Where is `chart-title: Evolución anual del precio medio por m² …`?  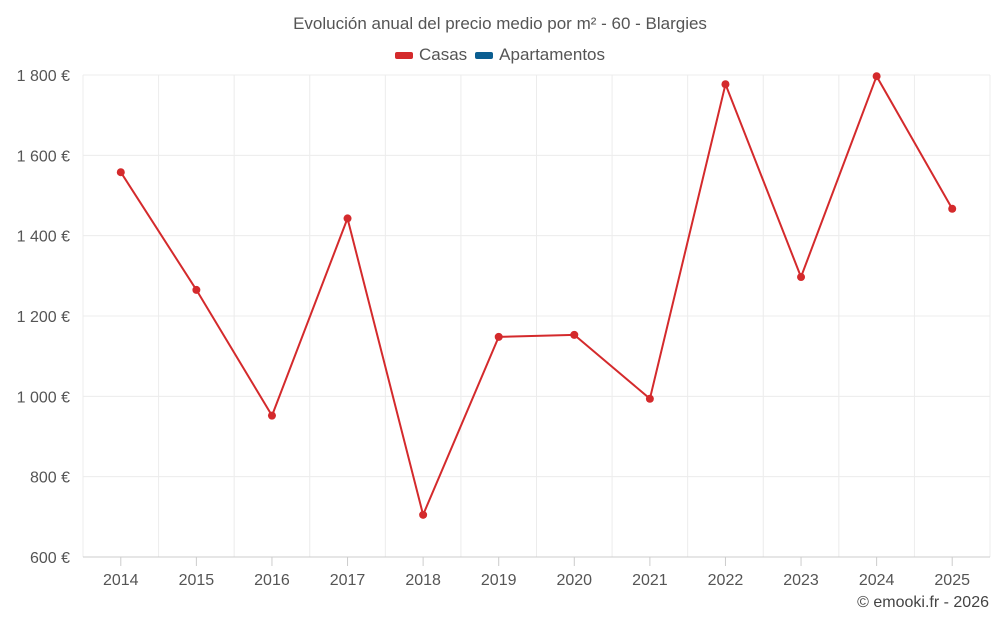 chart-title: Evolución anual del precio medio por m² … is located at coordinates (500, 23).